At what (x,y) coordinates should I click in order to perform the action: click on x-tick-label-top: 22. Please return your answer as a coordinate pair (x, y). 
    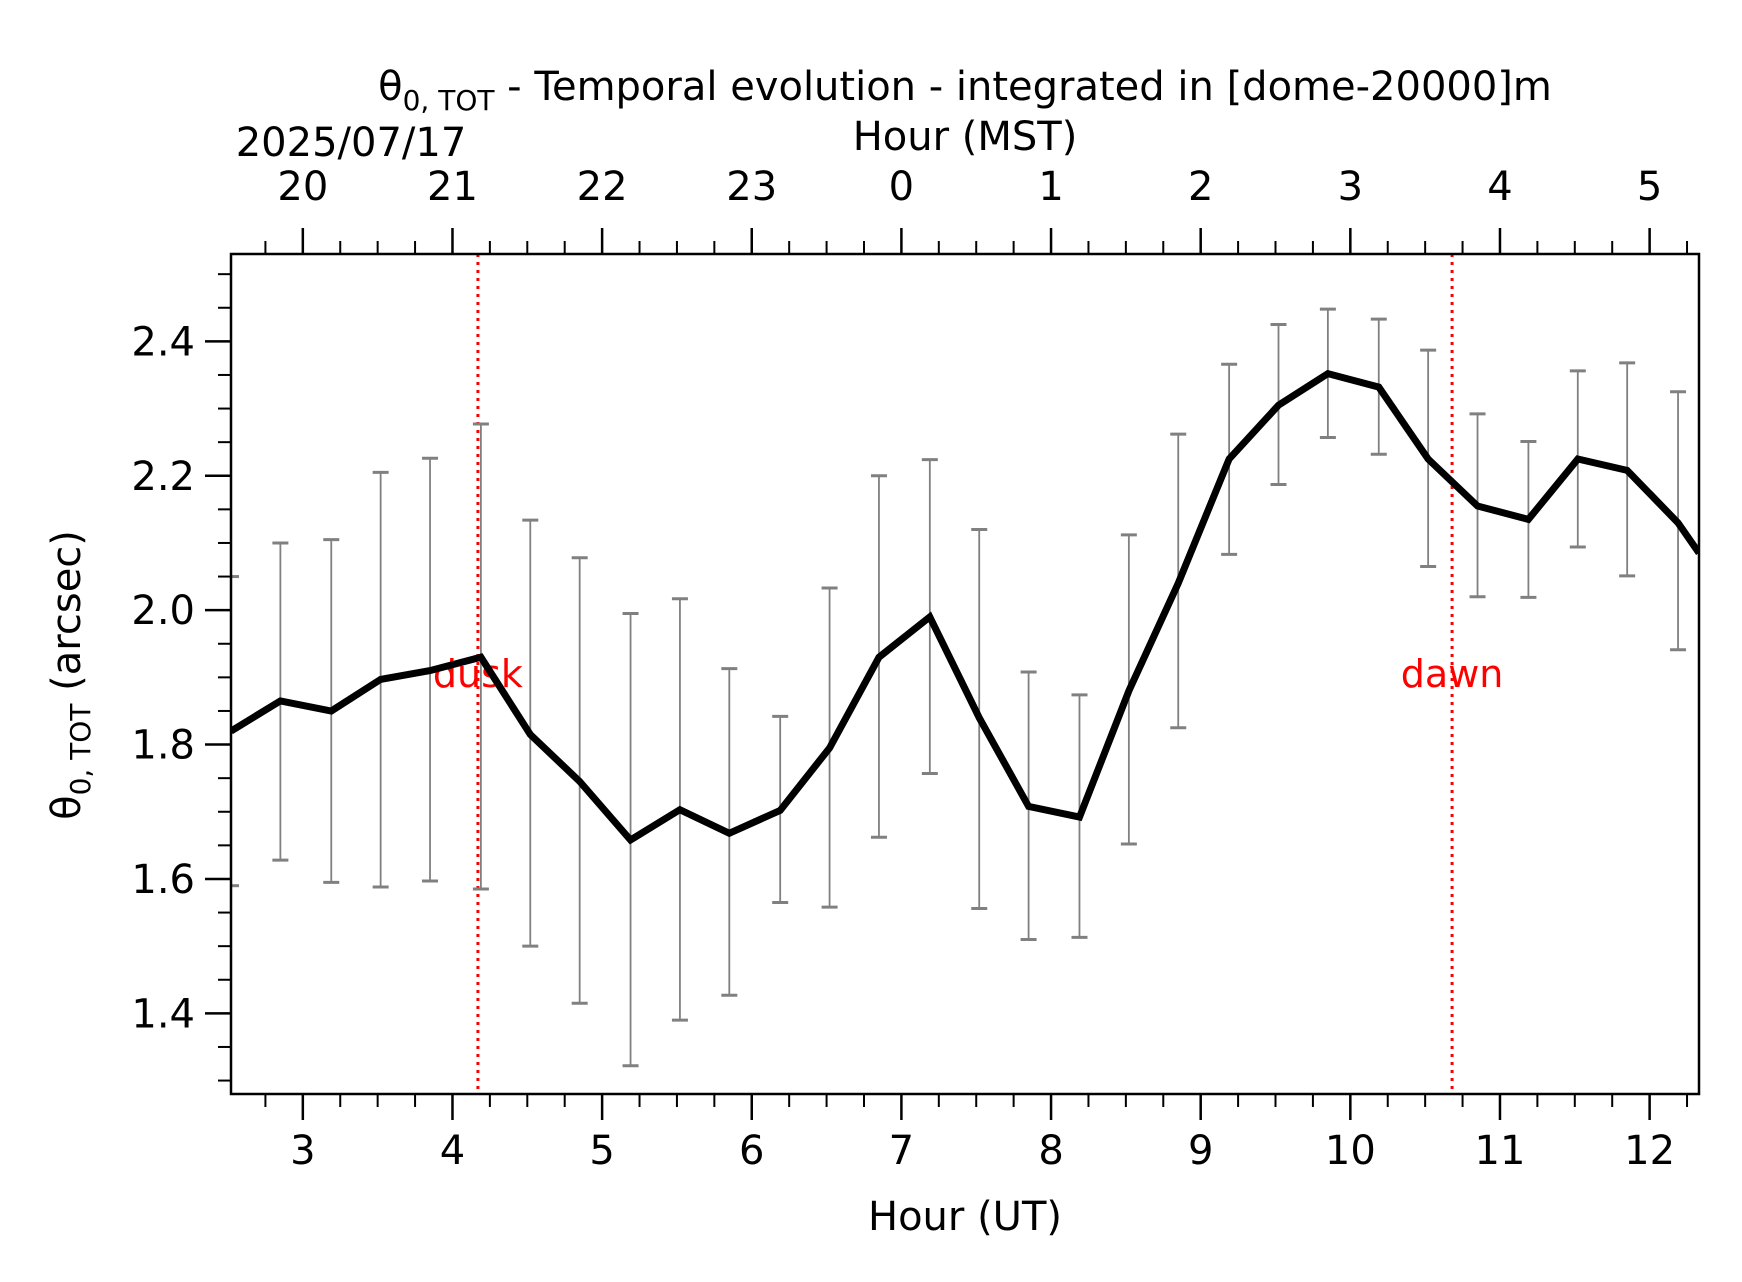
    Looking at the image, I should click on (602, 187).